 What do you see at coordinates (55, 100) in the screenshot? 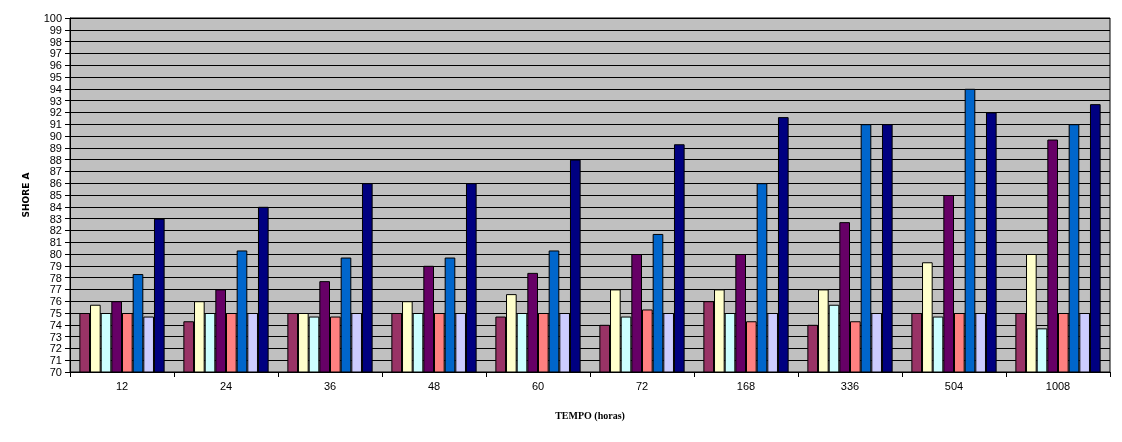
I see `y-tick-label: 93` at bounding box center [55, 100].